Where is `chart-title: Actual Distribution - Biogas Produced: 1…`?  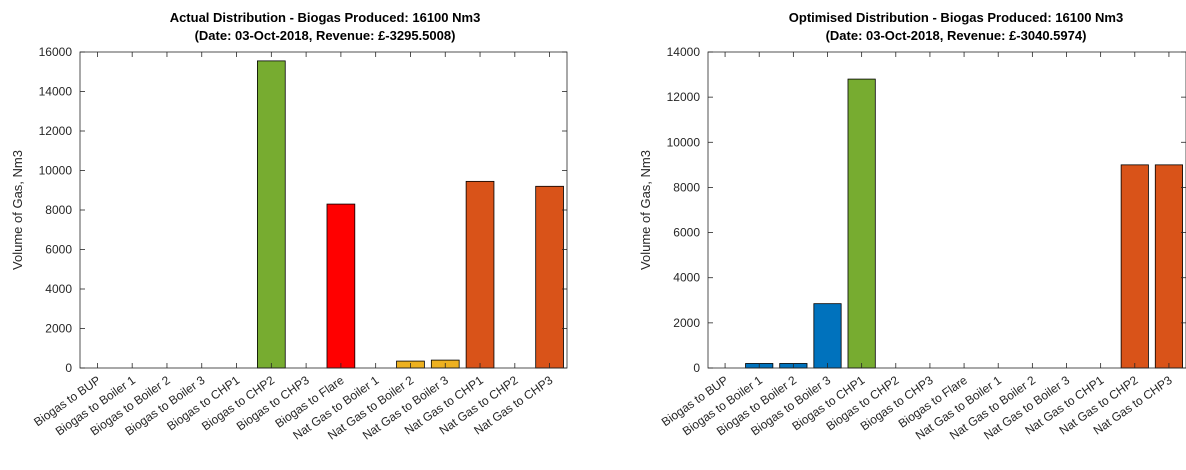
chart-title: Actual Distribution - Biogas Produced: 1… is located at coordinates (325, 17).